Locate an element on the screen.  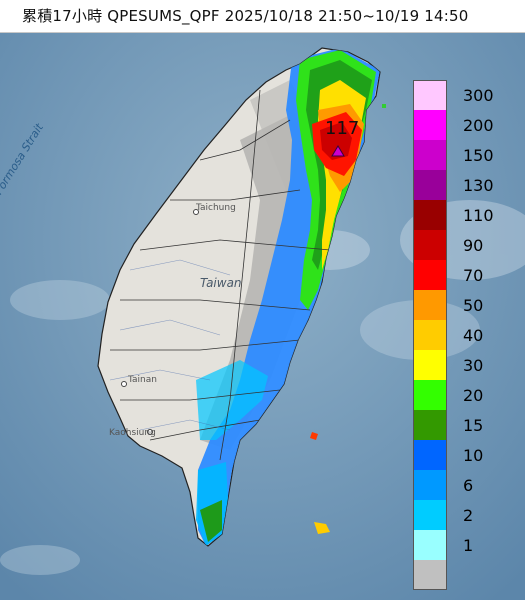
legend-label: 30 is located at coordinates (473, 365).